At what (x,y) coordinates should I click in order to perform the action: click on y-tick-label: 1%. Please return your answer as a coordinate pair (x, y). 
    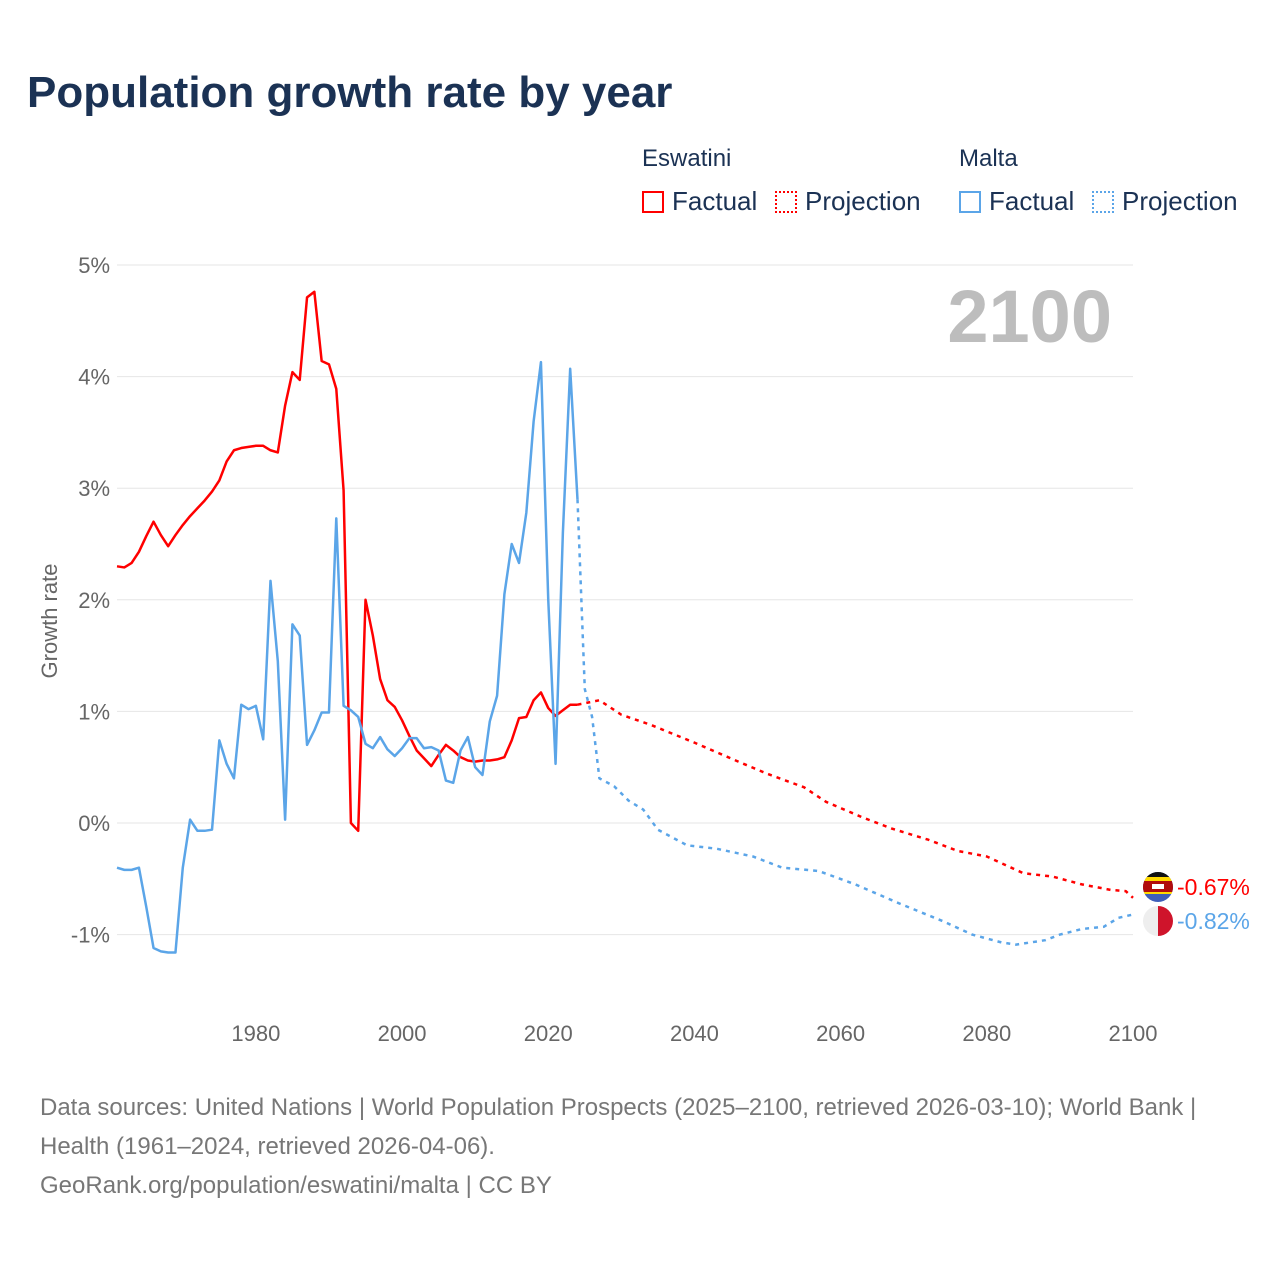
    Looking at the image, I should click on (94, 711).